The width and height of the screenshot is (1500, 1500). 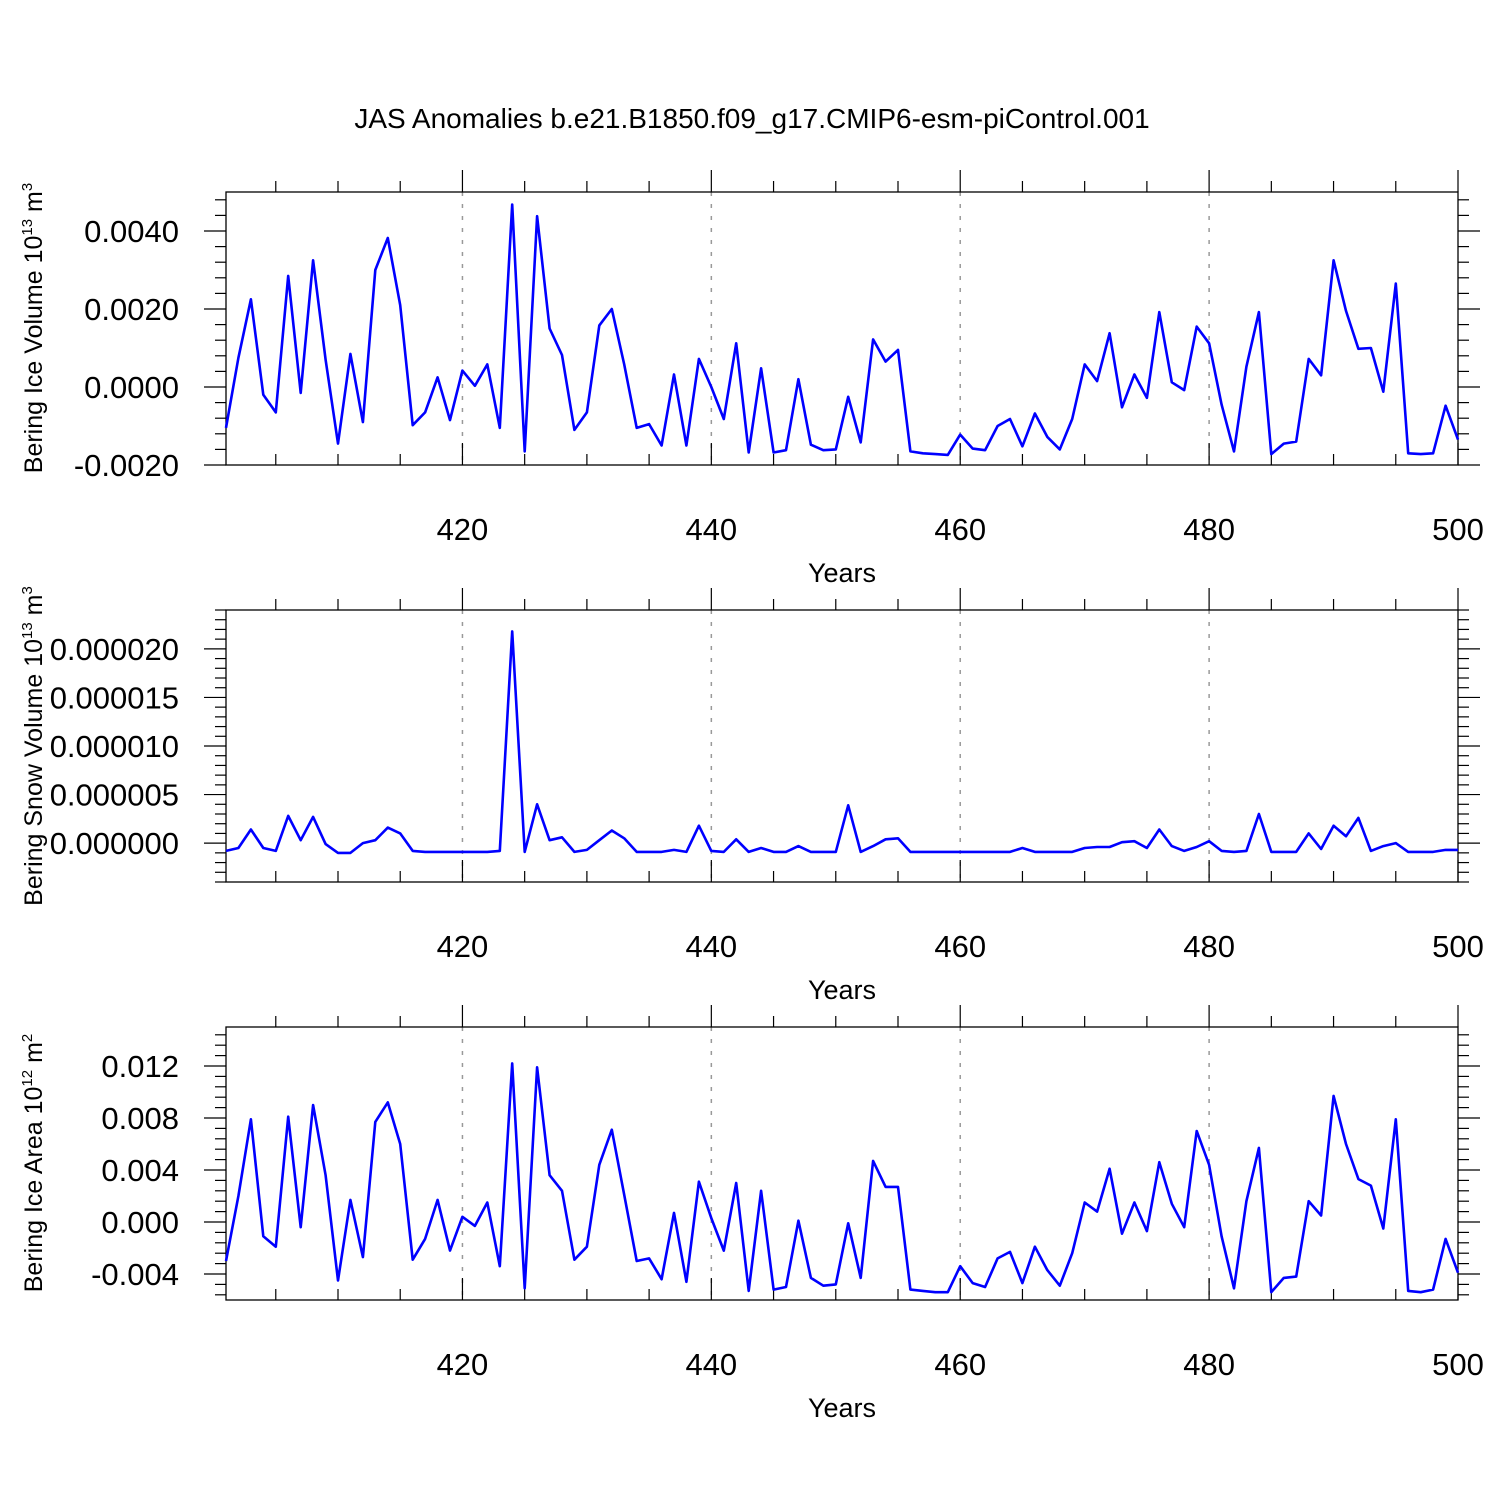 I want to click on series-line-ice-area, so click(x=842, y=1178).